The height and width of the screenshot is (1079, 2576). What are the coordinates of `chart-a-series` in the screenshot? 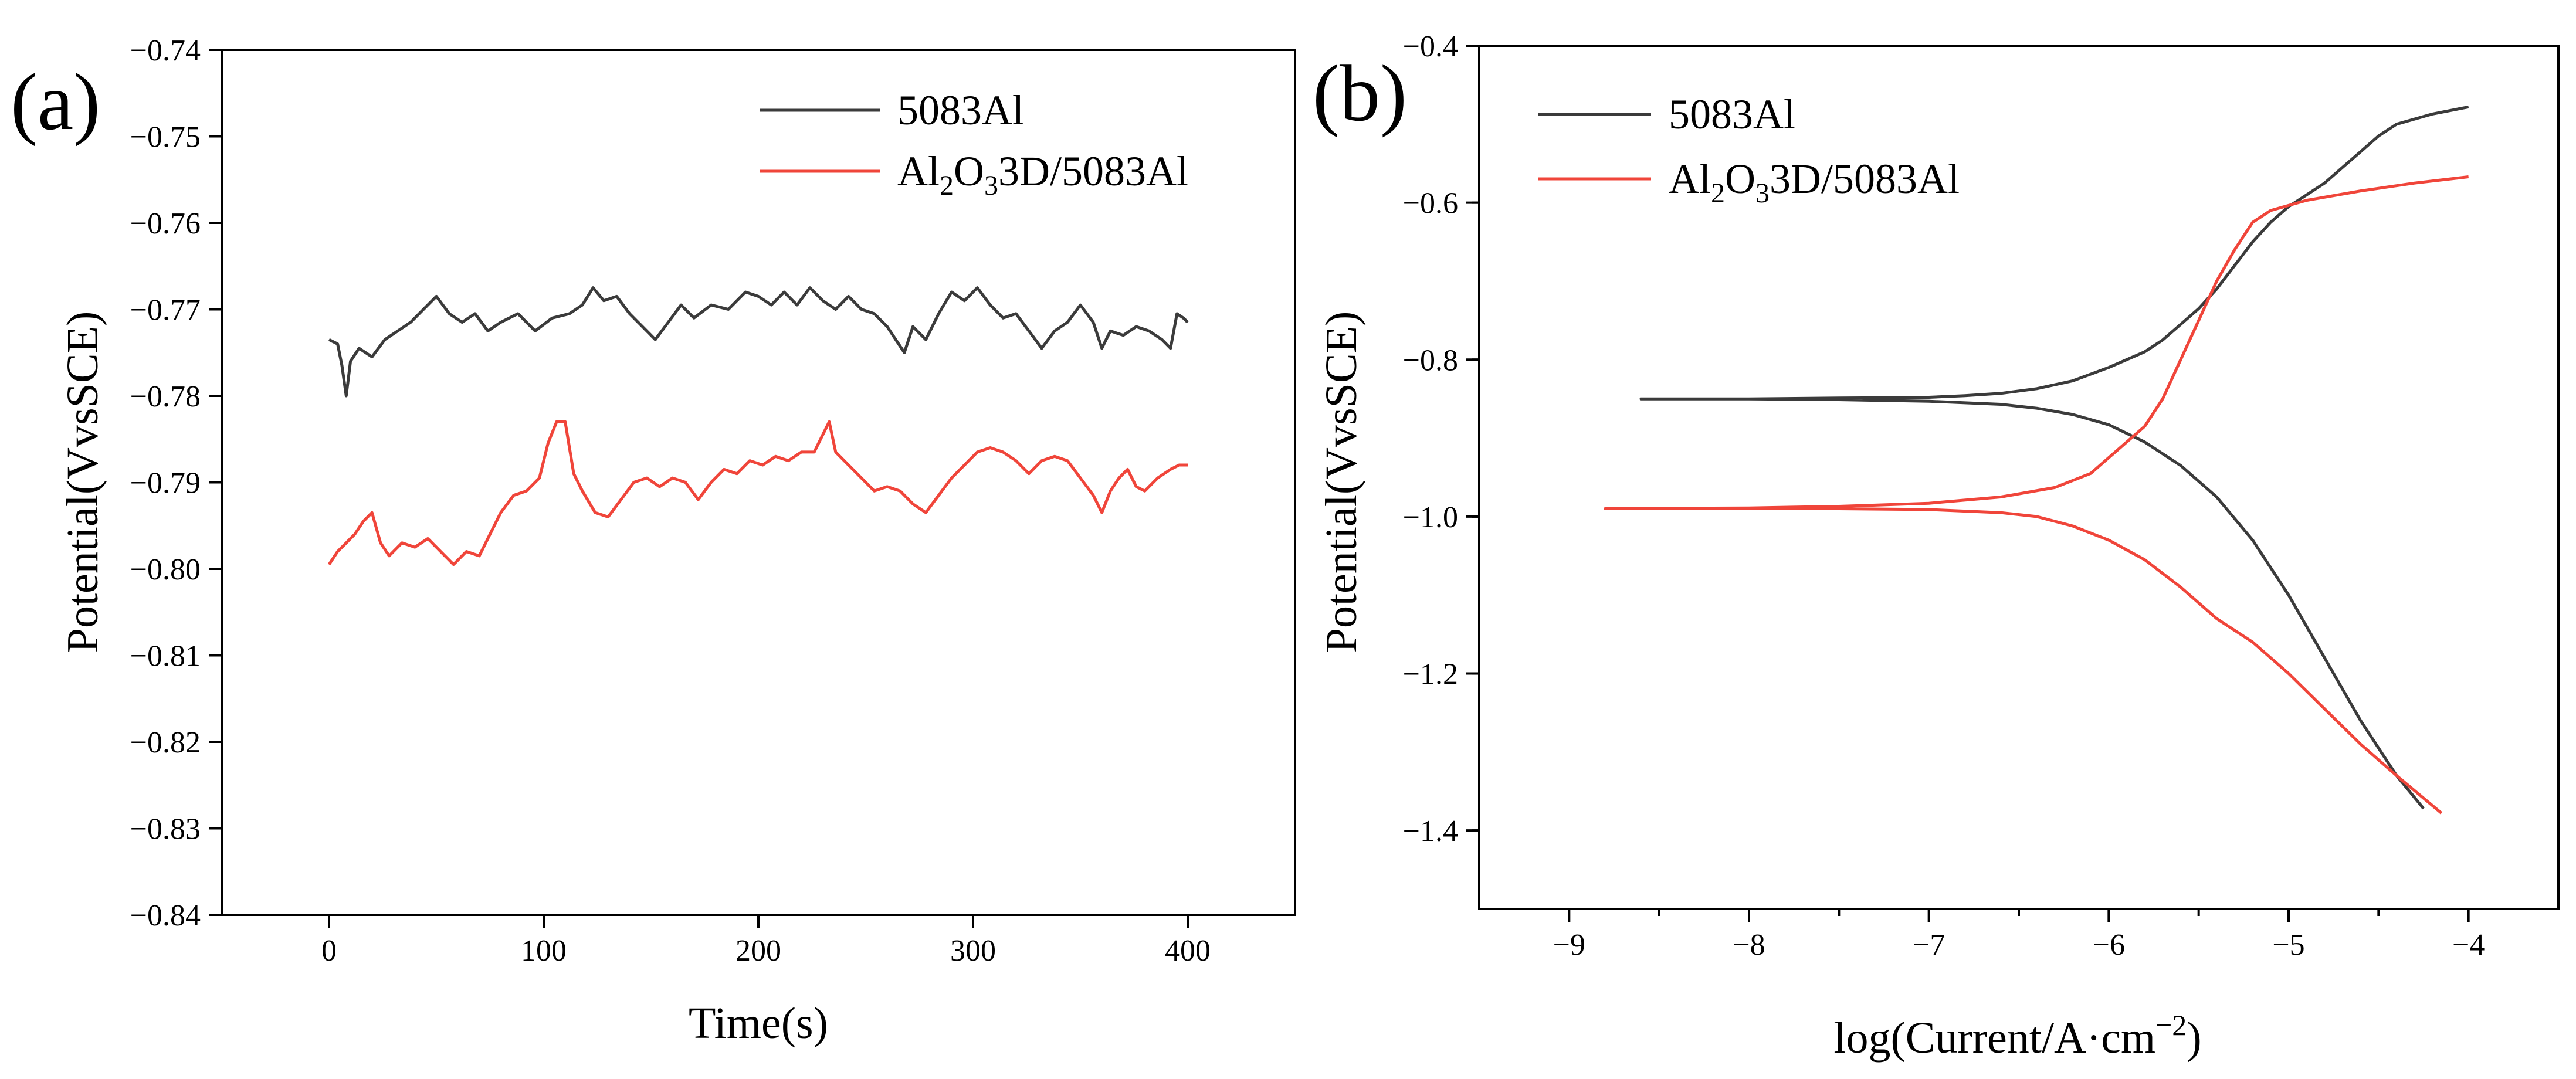 It's located at (758, 426).